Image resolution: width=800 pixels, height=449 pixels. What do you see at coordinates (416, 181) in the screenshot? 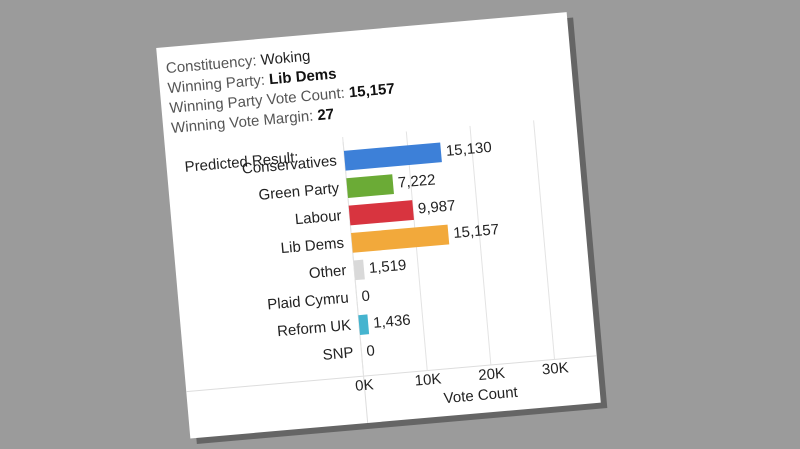
I see `data-label: 7,222` at bounding box center [416, 181].